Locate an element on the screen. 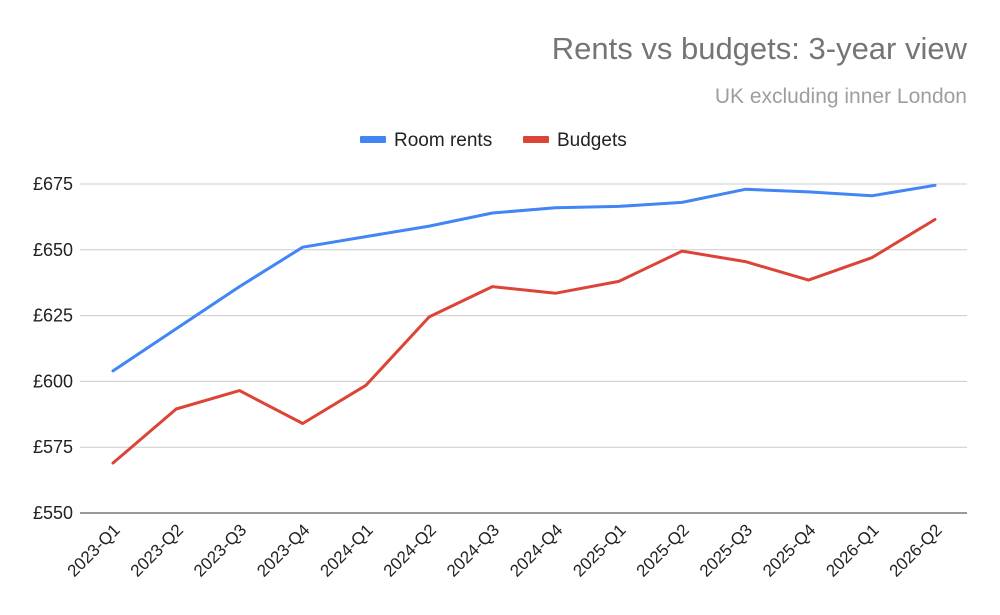 This screenshot has height=615, width=1000. x-tick-label: 2026-Q1 is located at coordinates (852, 550).